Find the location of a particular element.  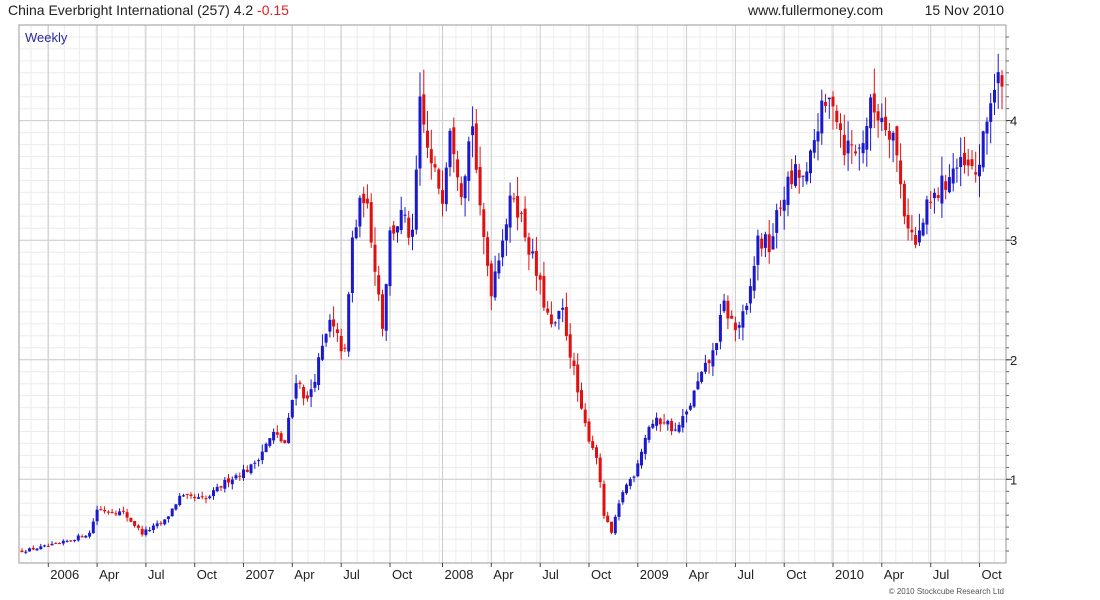

y-tick-label: 4 is located at coordinates (1013, 121).